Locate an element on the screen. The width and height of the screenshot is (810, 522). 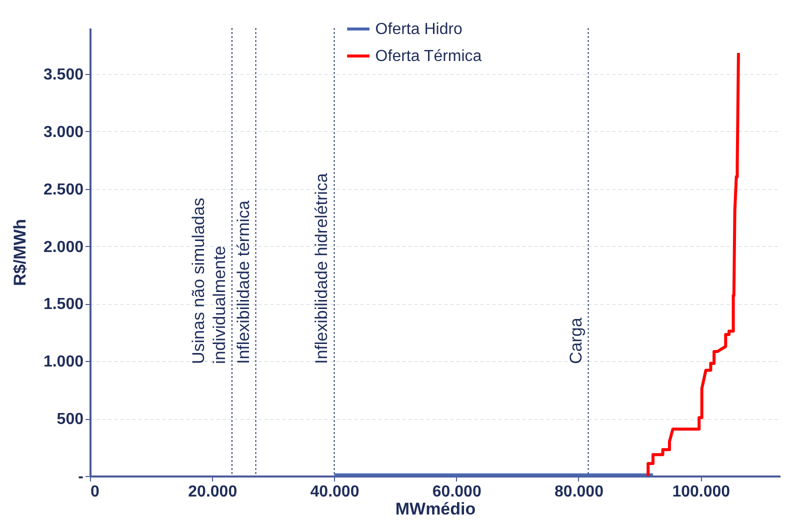
x-tick-label: 80.000 is located at coordinates (579, 492).